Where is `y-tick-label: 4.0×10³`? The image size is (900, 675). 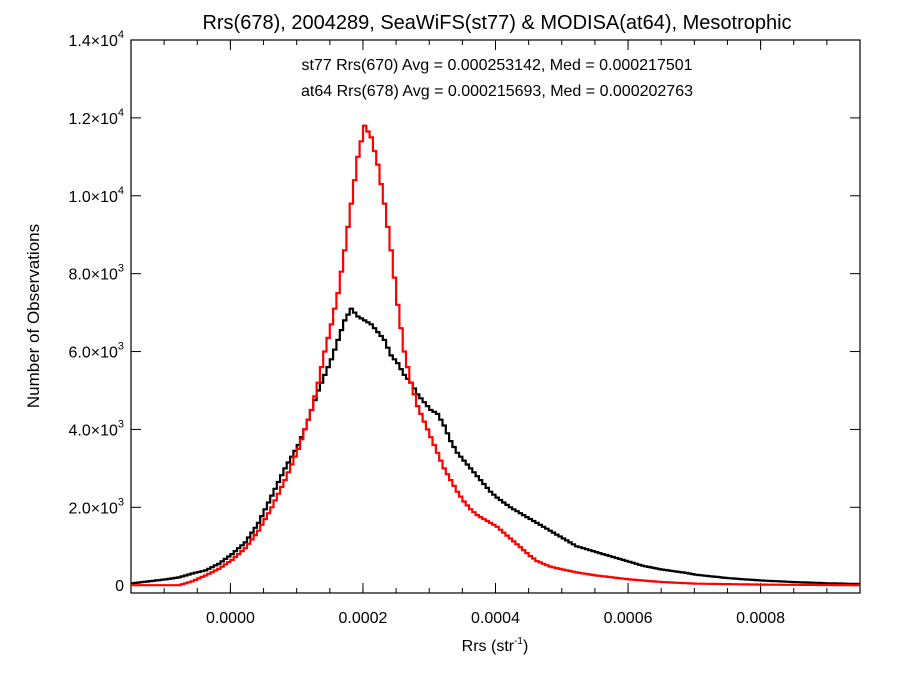
y-tick-label: 4.0×10³ is located at coordinates (96, 428).